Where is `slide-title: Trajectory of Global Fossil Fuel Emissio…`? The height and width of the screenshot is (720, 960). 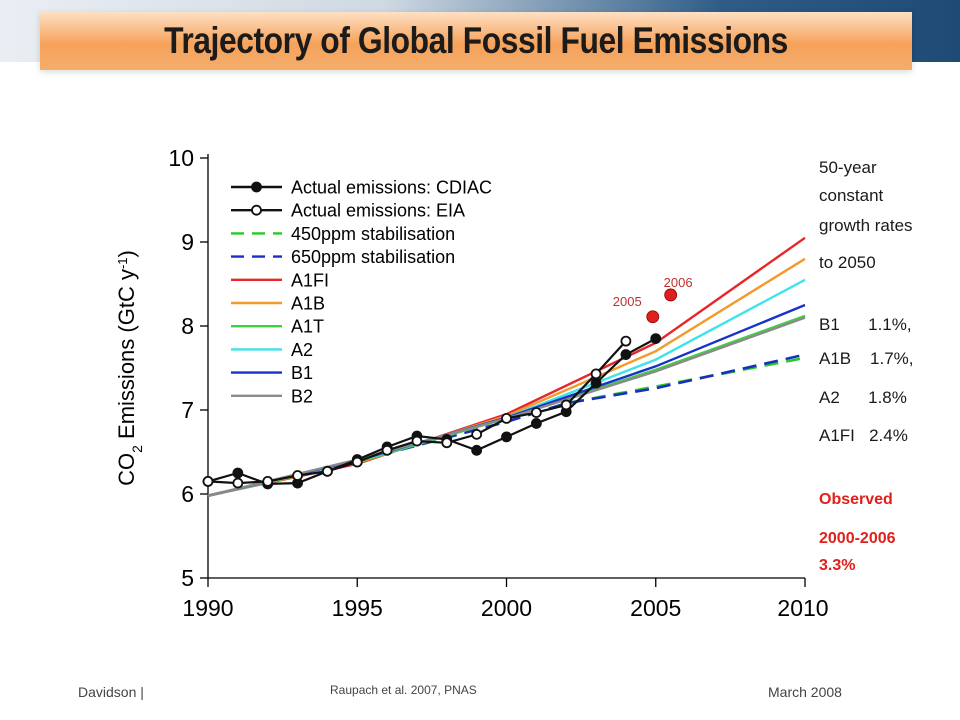 slide-title: Trajectory of Global Fossil Fuel Emissio… is located at coordinates (476, 40).